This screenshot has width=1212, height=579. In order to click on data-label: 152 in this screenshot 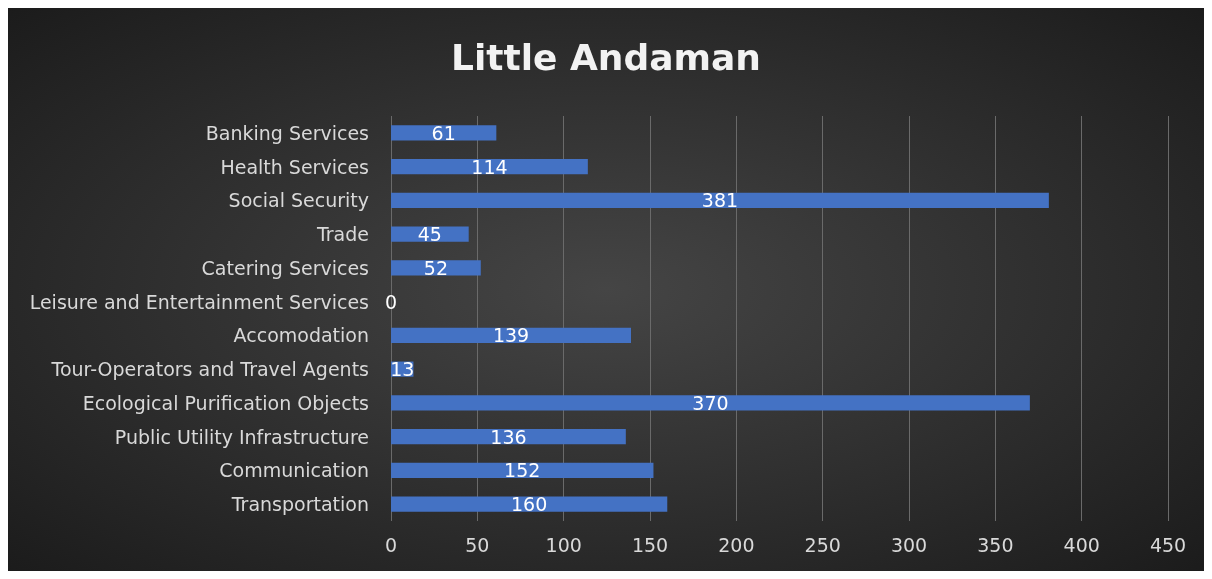, I will do `click(522, 470)`.